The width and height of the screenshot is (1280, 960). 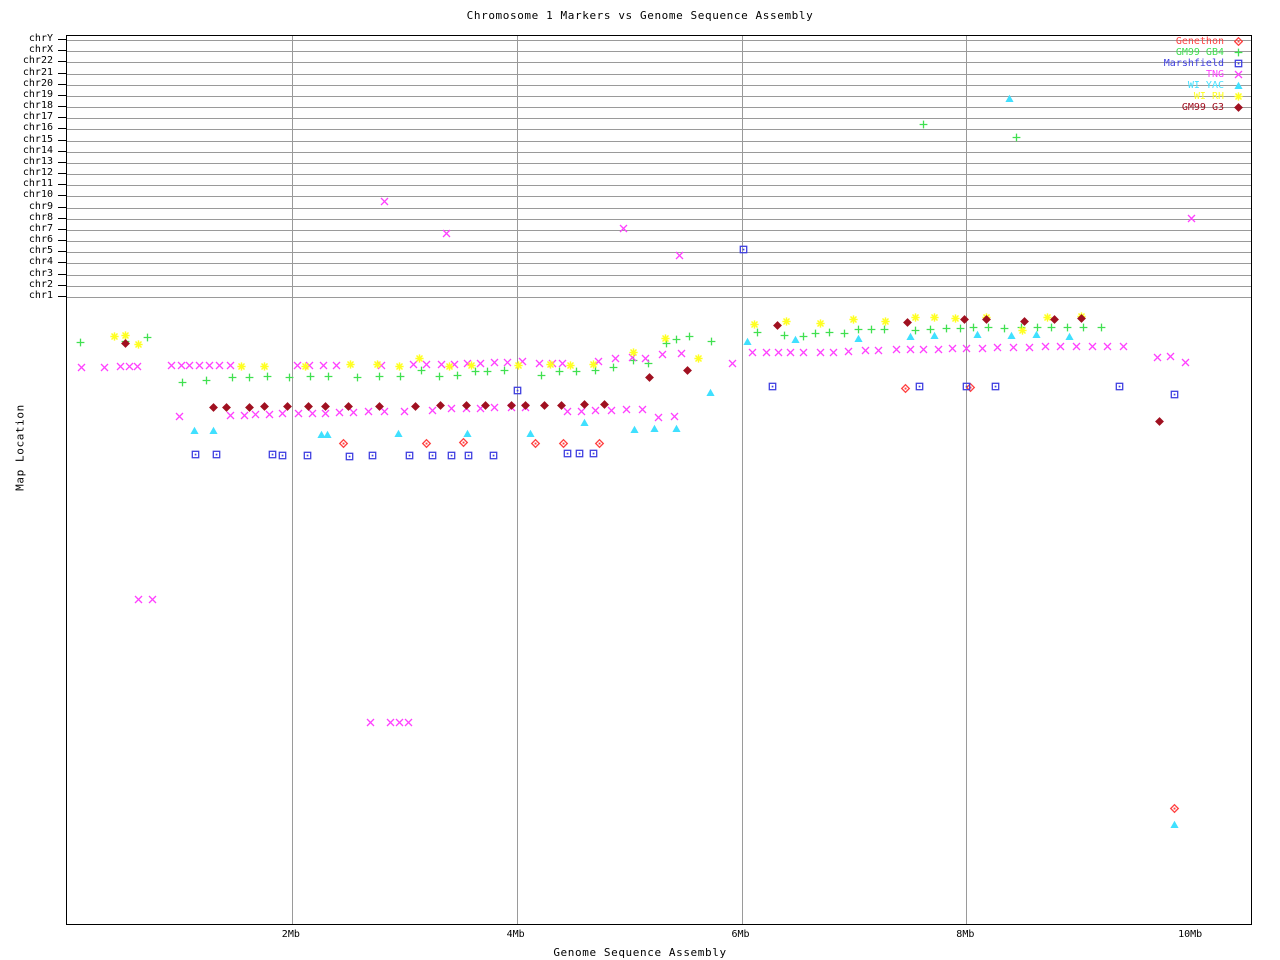 I want to click on legend-label: Genethon, so click(x=1199, y=41).